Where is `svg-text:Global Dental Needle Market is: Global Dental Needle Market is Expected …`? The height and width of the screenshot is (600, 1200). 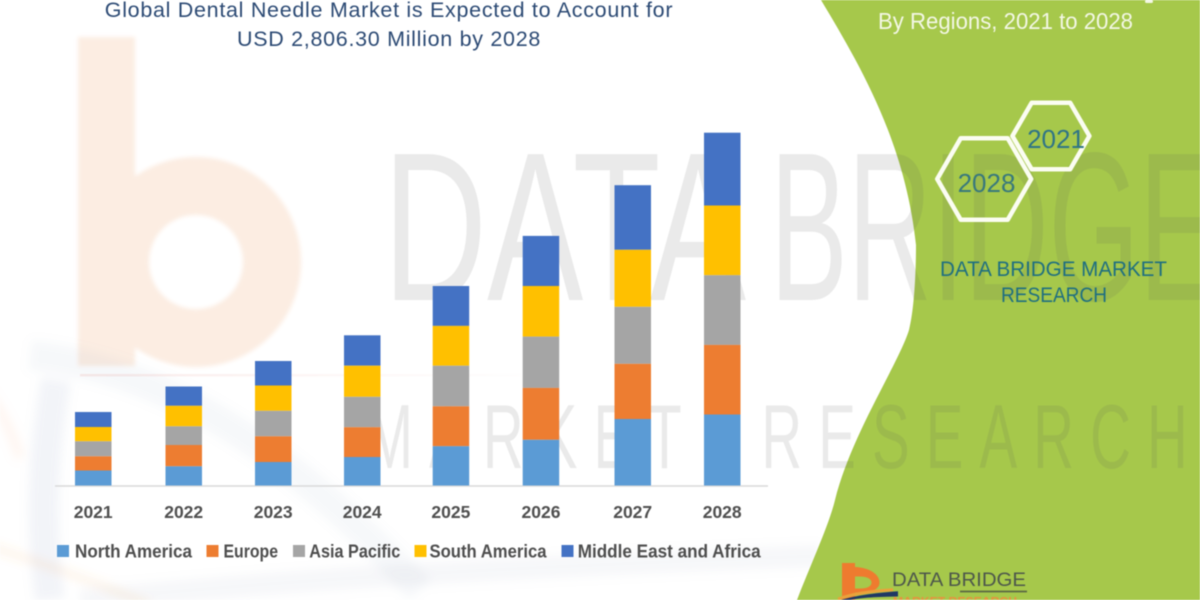 svg-text:Global Dental Needle Market is: Global Dental Needle Market is Expected … is located at coordinates (389, 11).